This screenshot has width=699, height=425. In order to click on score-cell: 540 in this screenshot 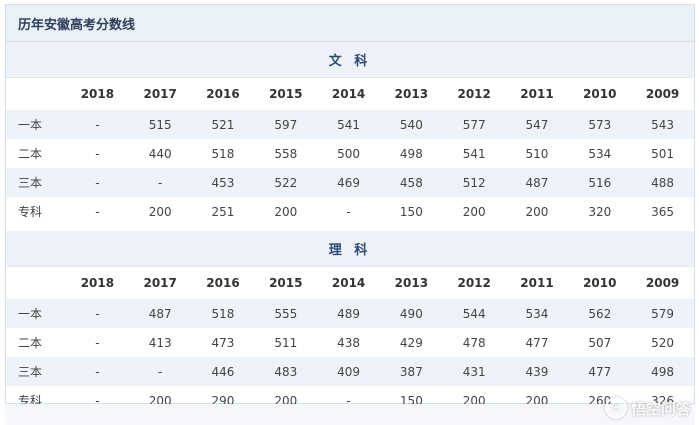, I will do `click(411, 124)`.